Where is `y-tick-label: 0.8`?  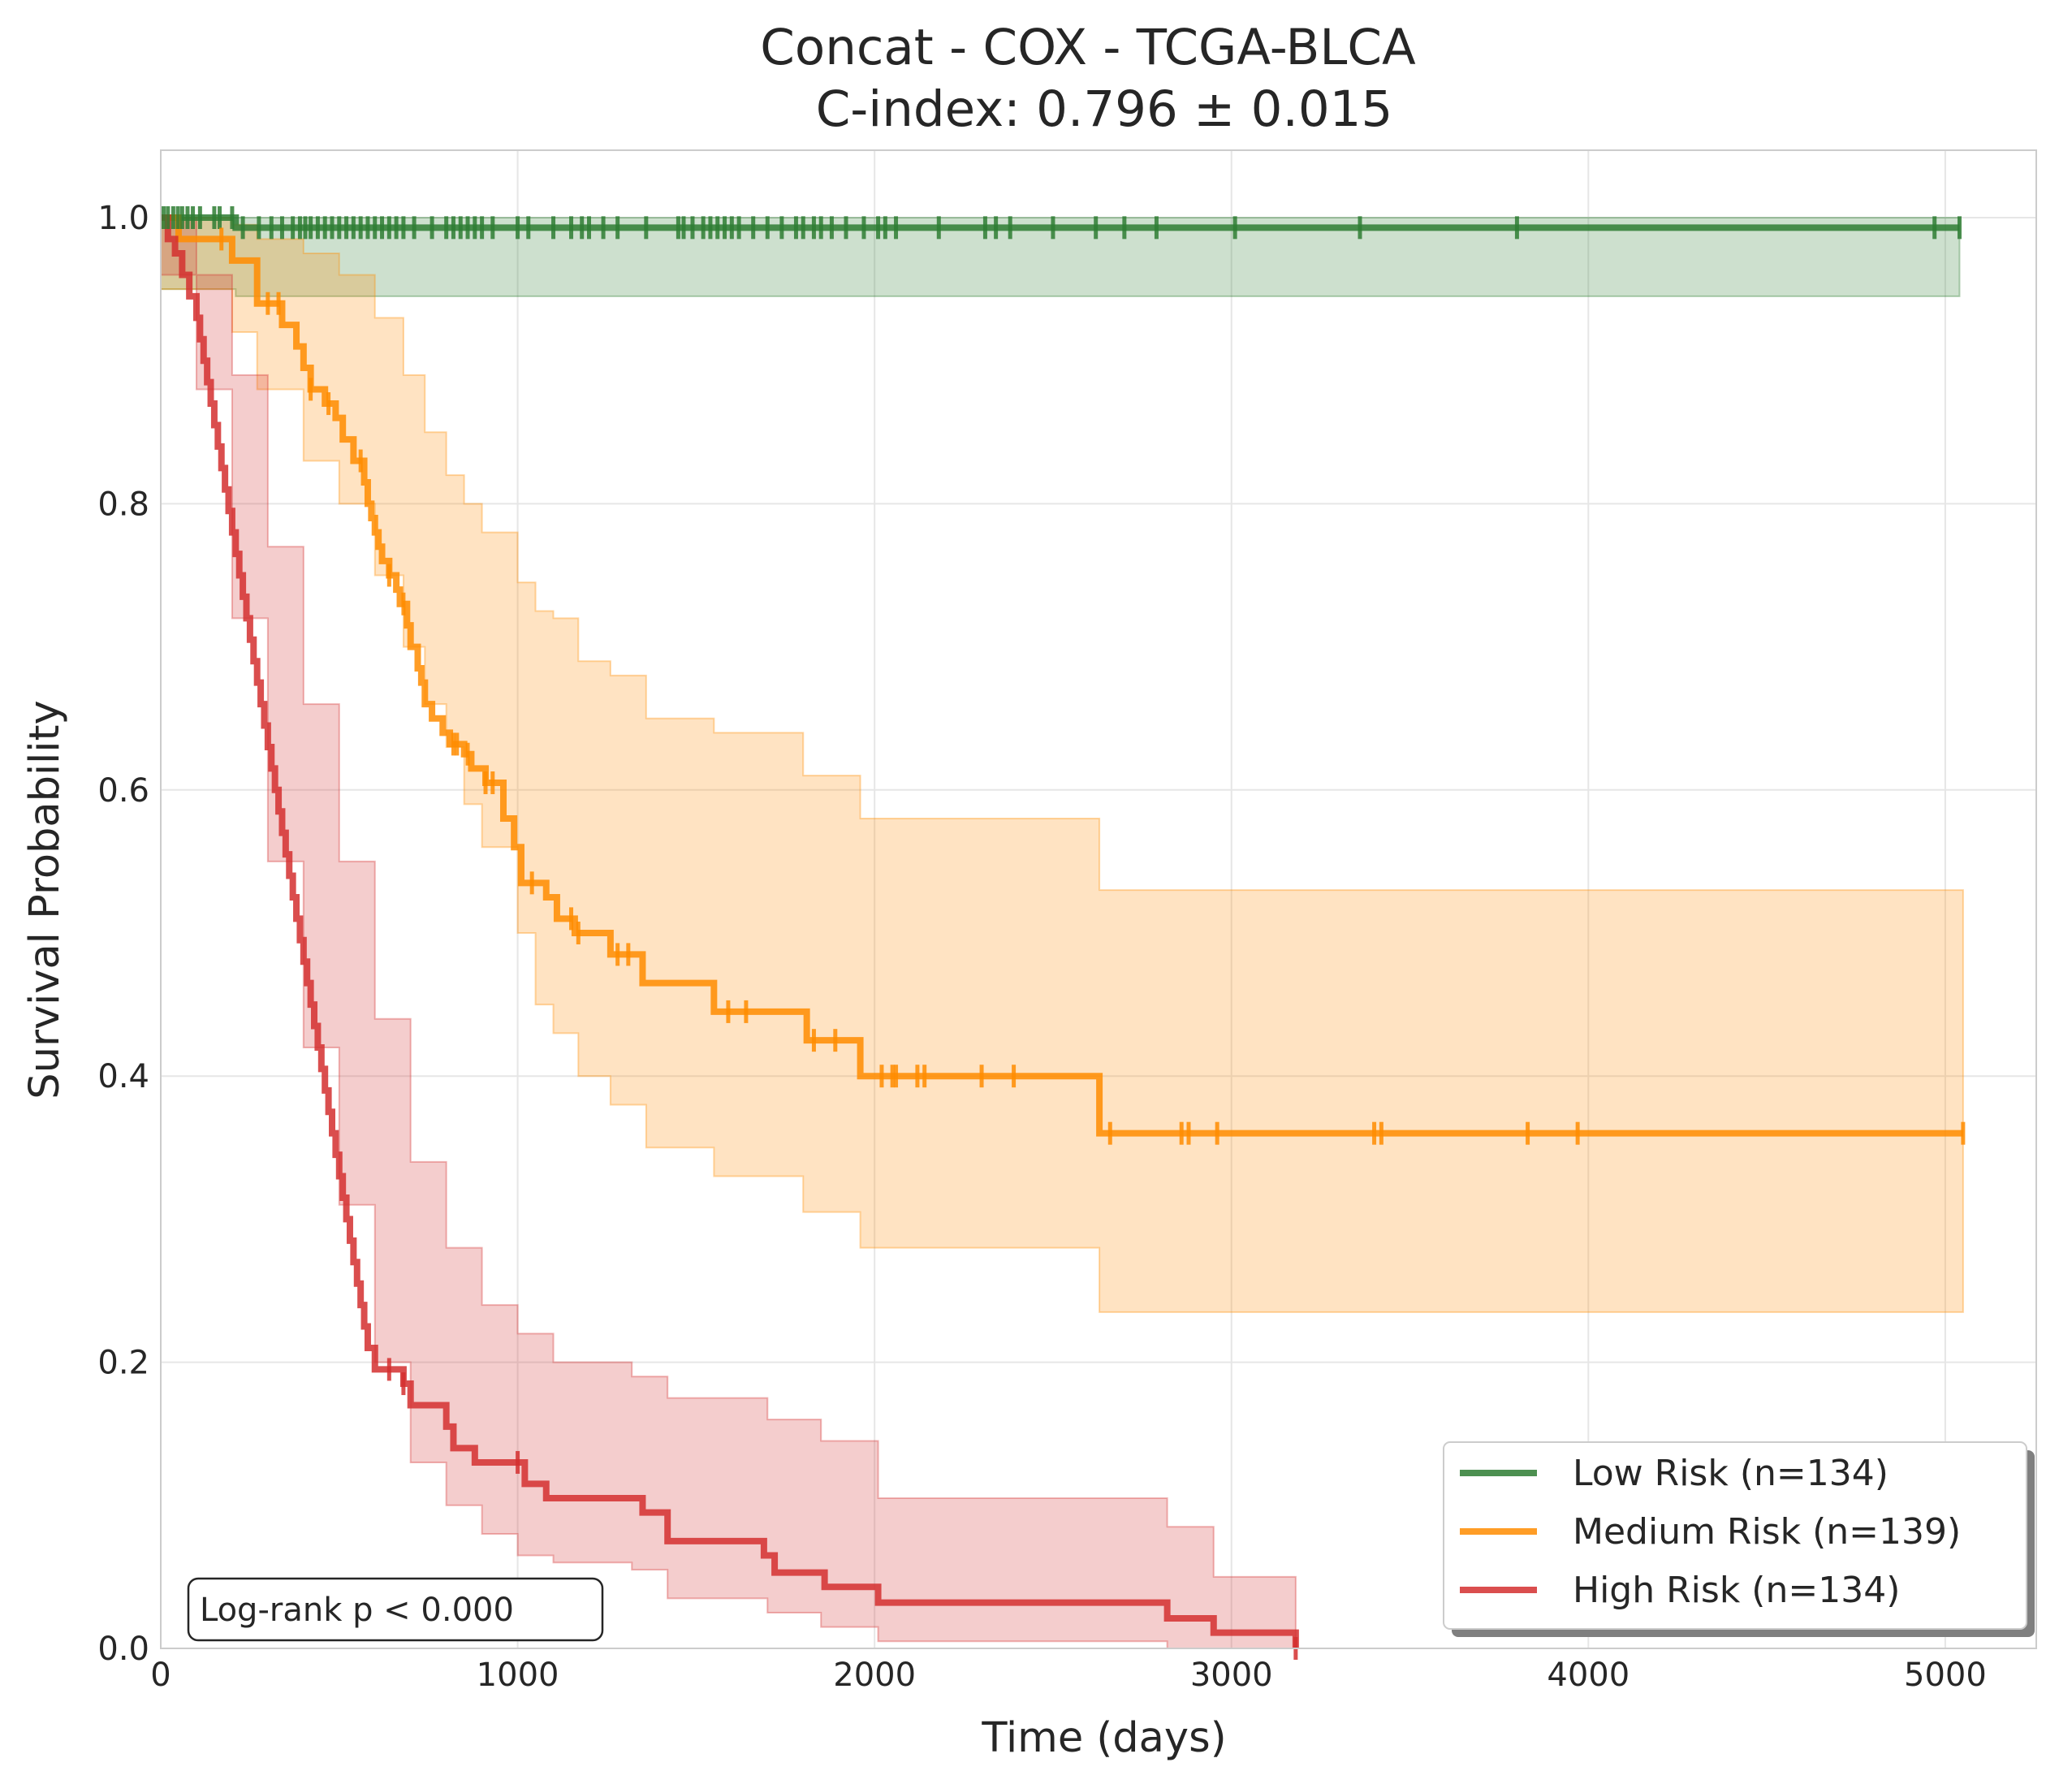 y-tick-label: 0.8 is located at coordinates (123, 504).